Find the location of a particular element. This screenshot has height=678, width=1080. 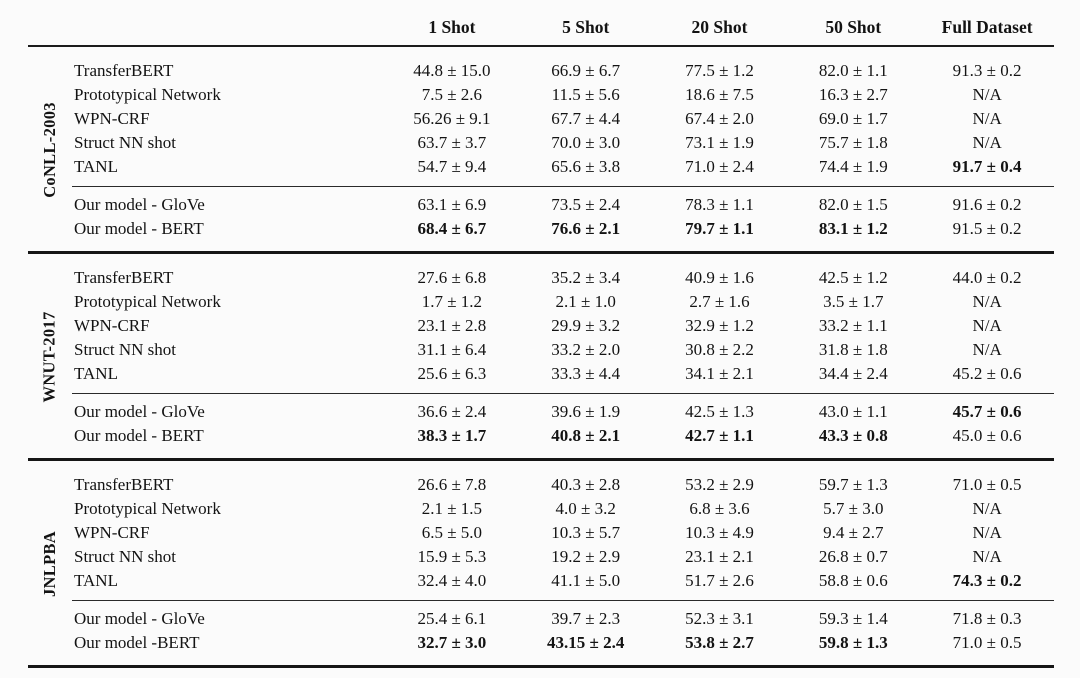

dataset-label-wnut-2017: WNUT-2017 is located at coordinates (50, 357).